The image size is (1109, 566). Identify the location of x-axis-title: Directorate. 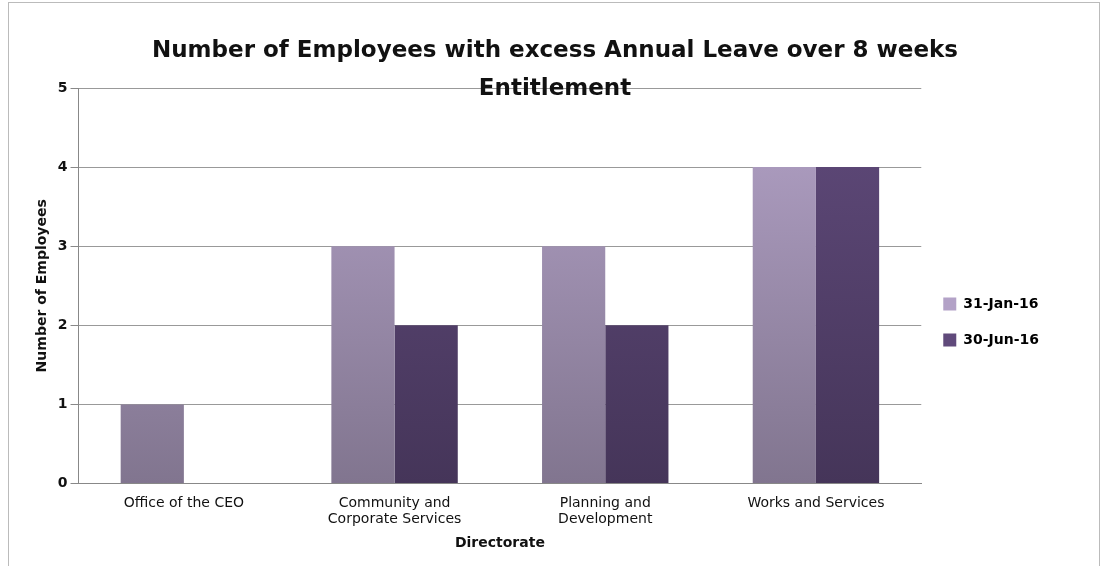
(499, 542).